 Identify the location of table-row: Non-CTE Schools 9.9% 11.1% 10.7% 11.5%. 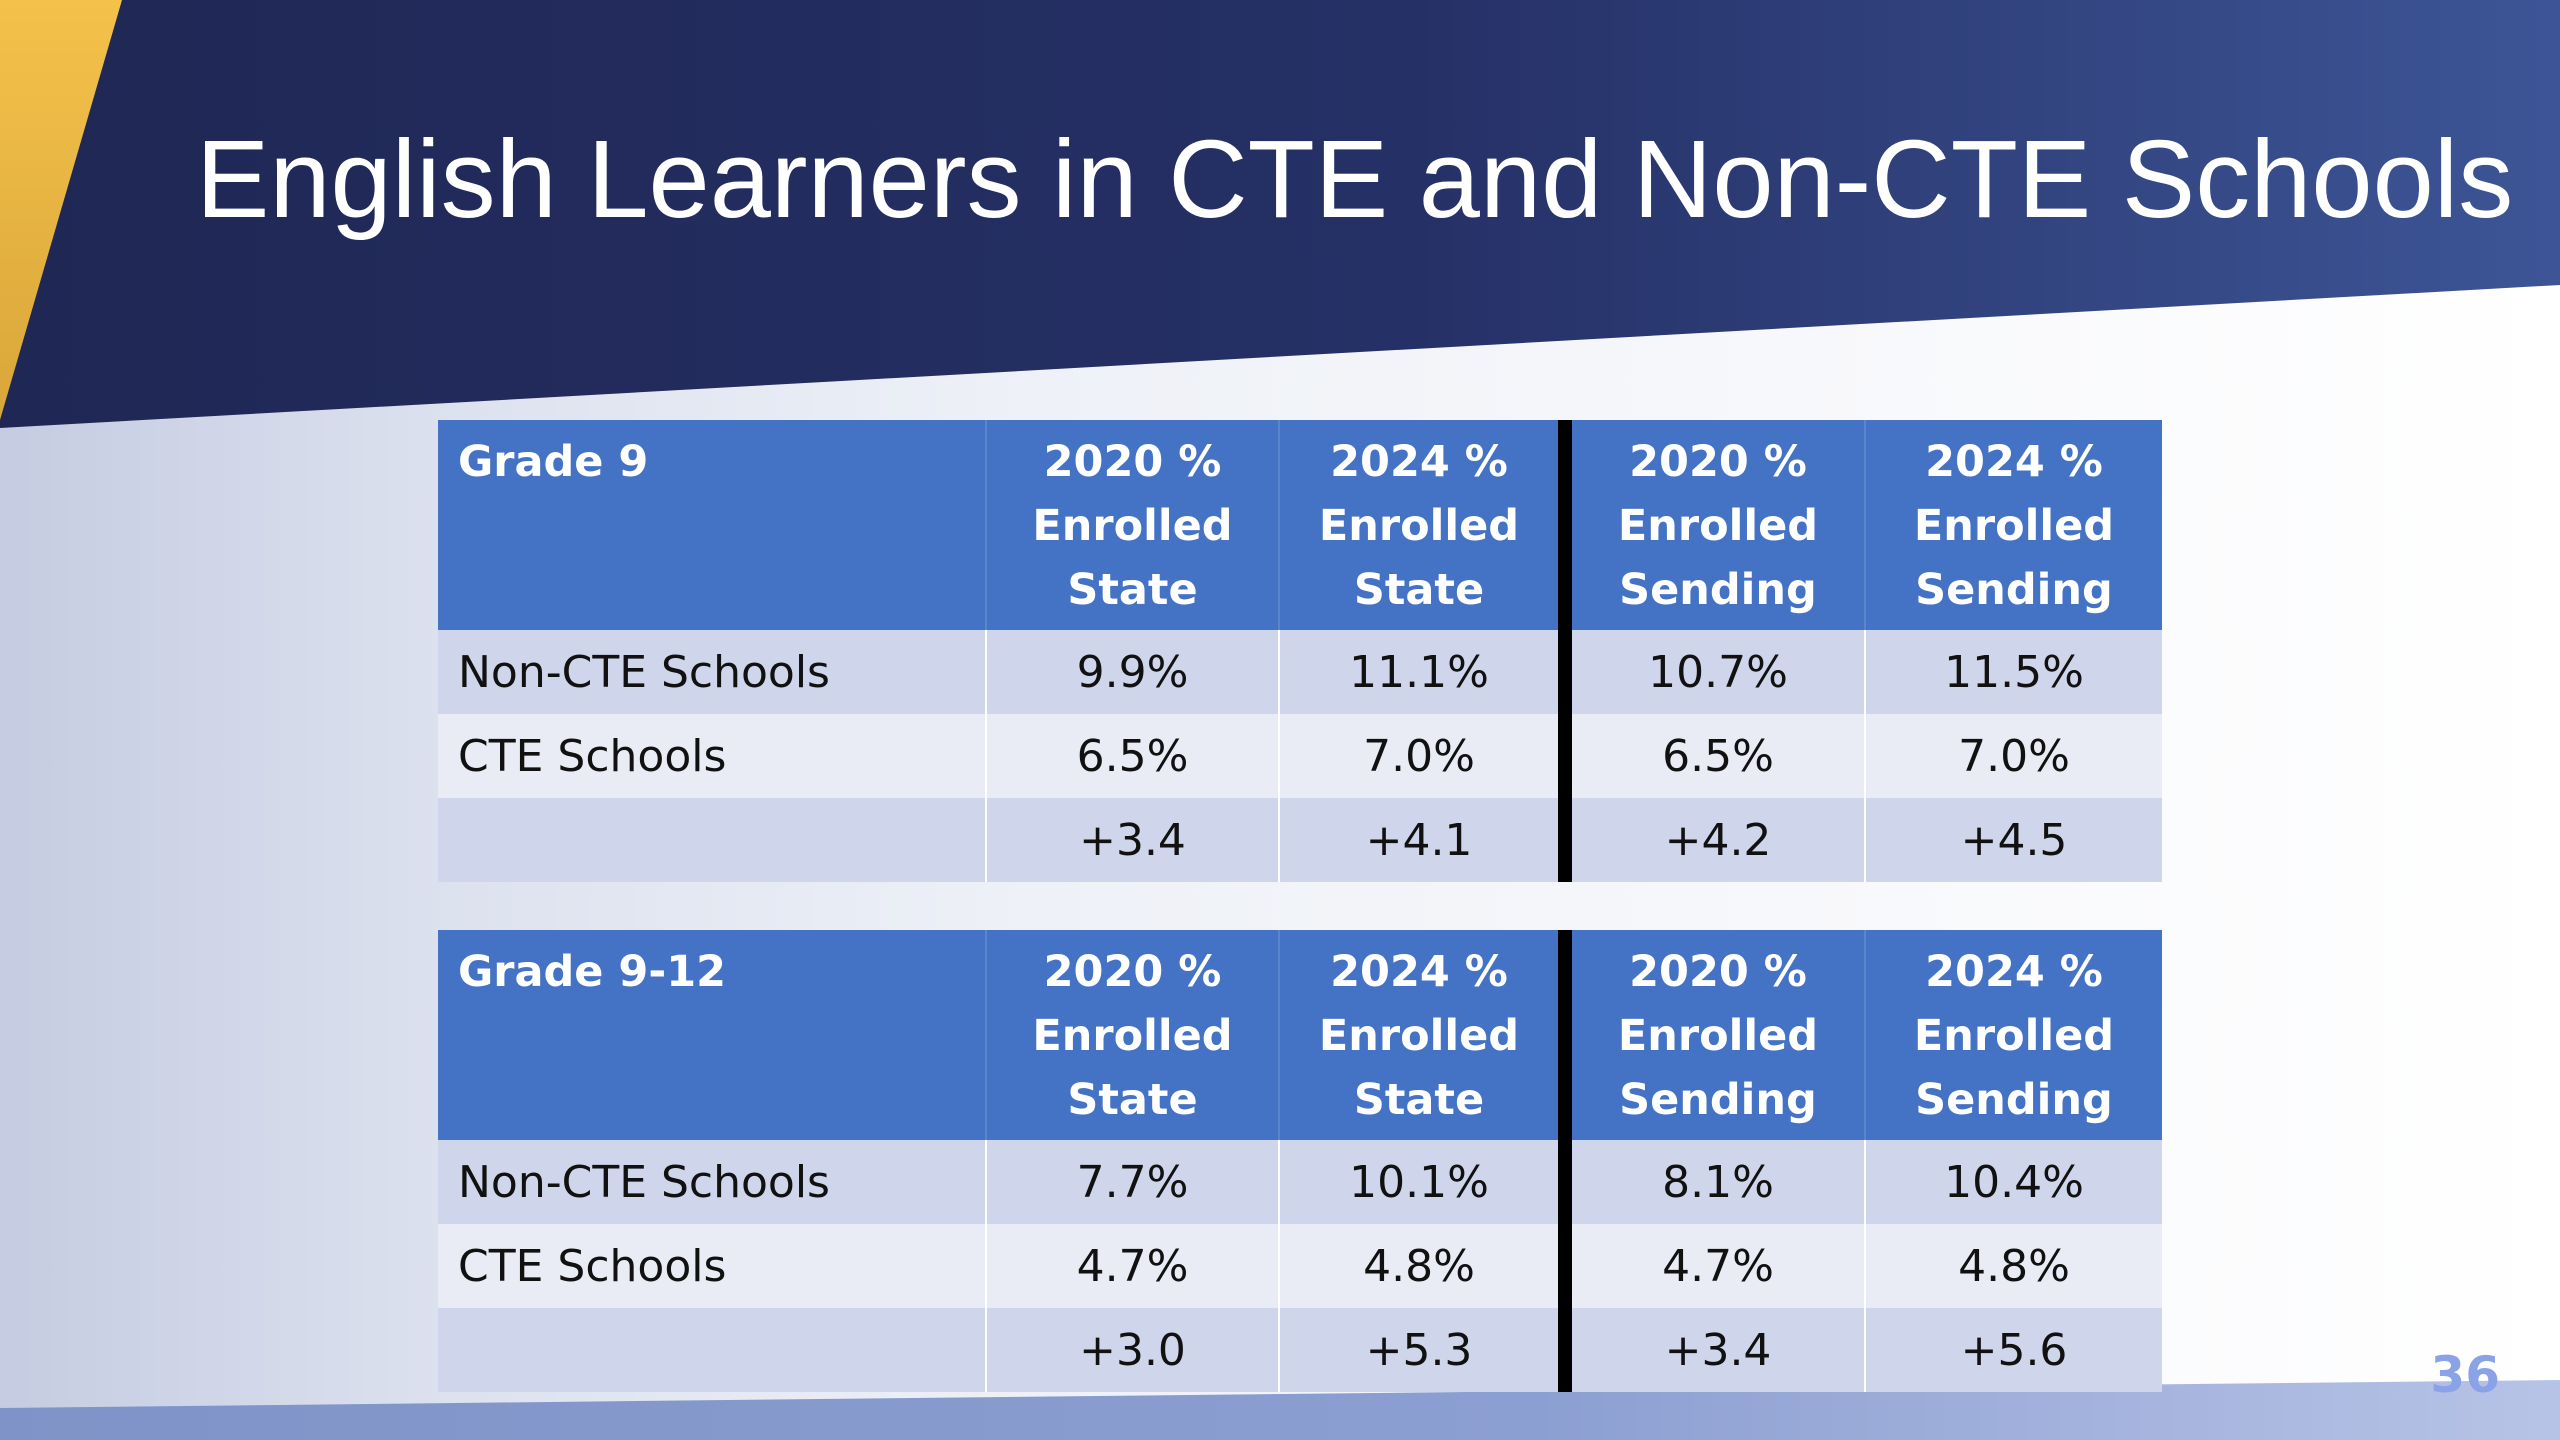
(1300, 672).